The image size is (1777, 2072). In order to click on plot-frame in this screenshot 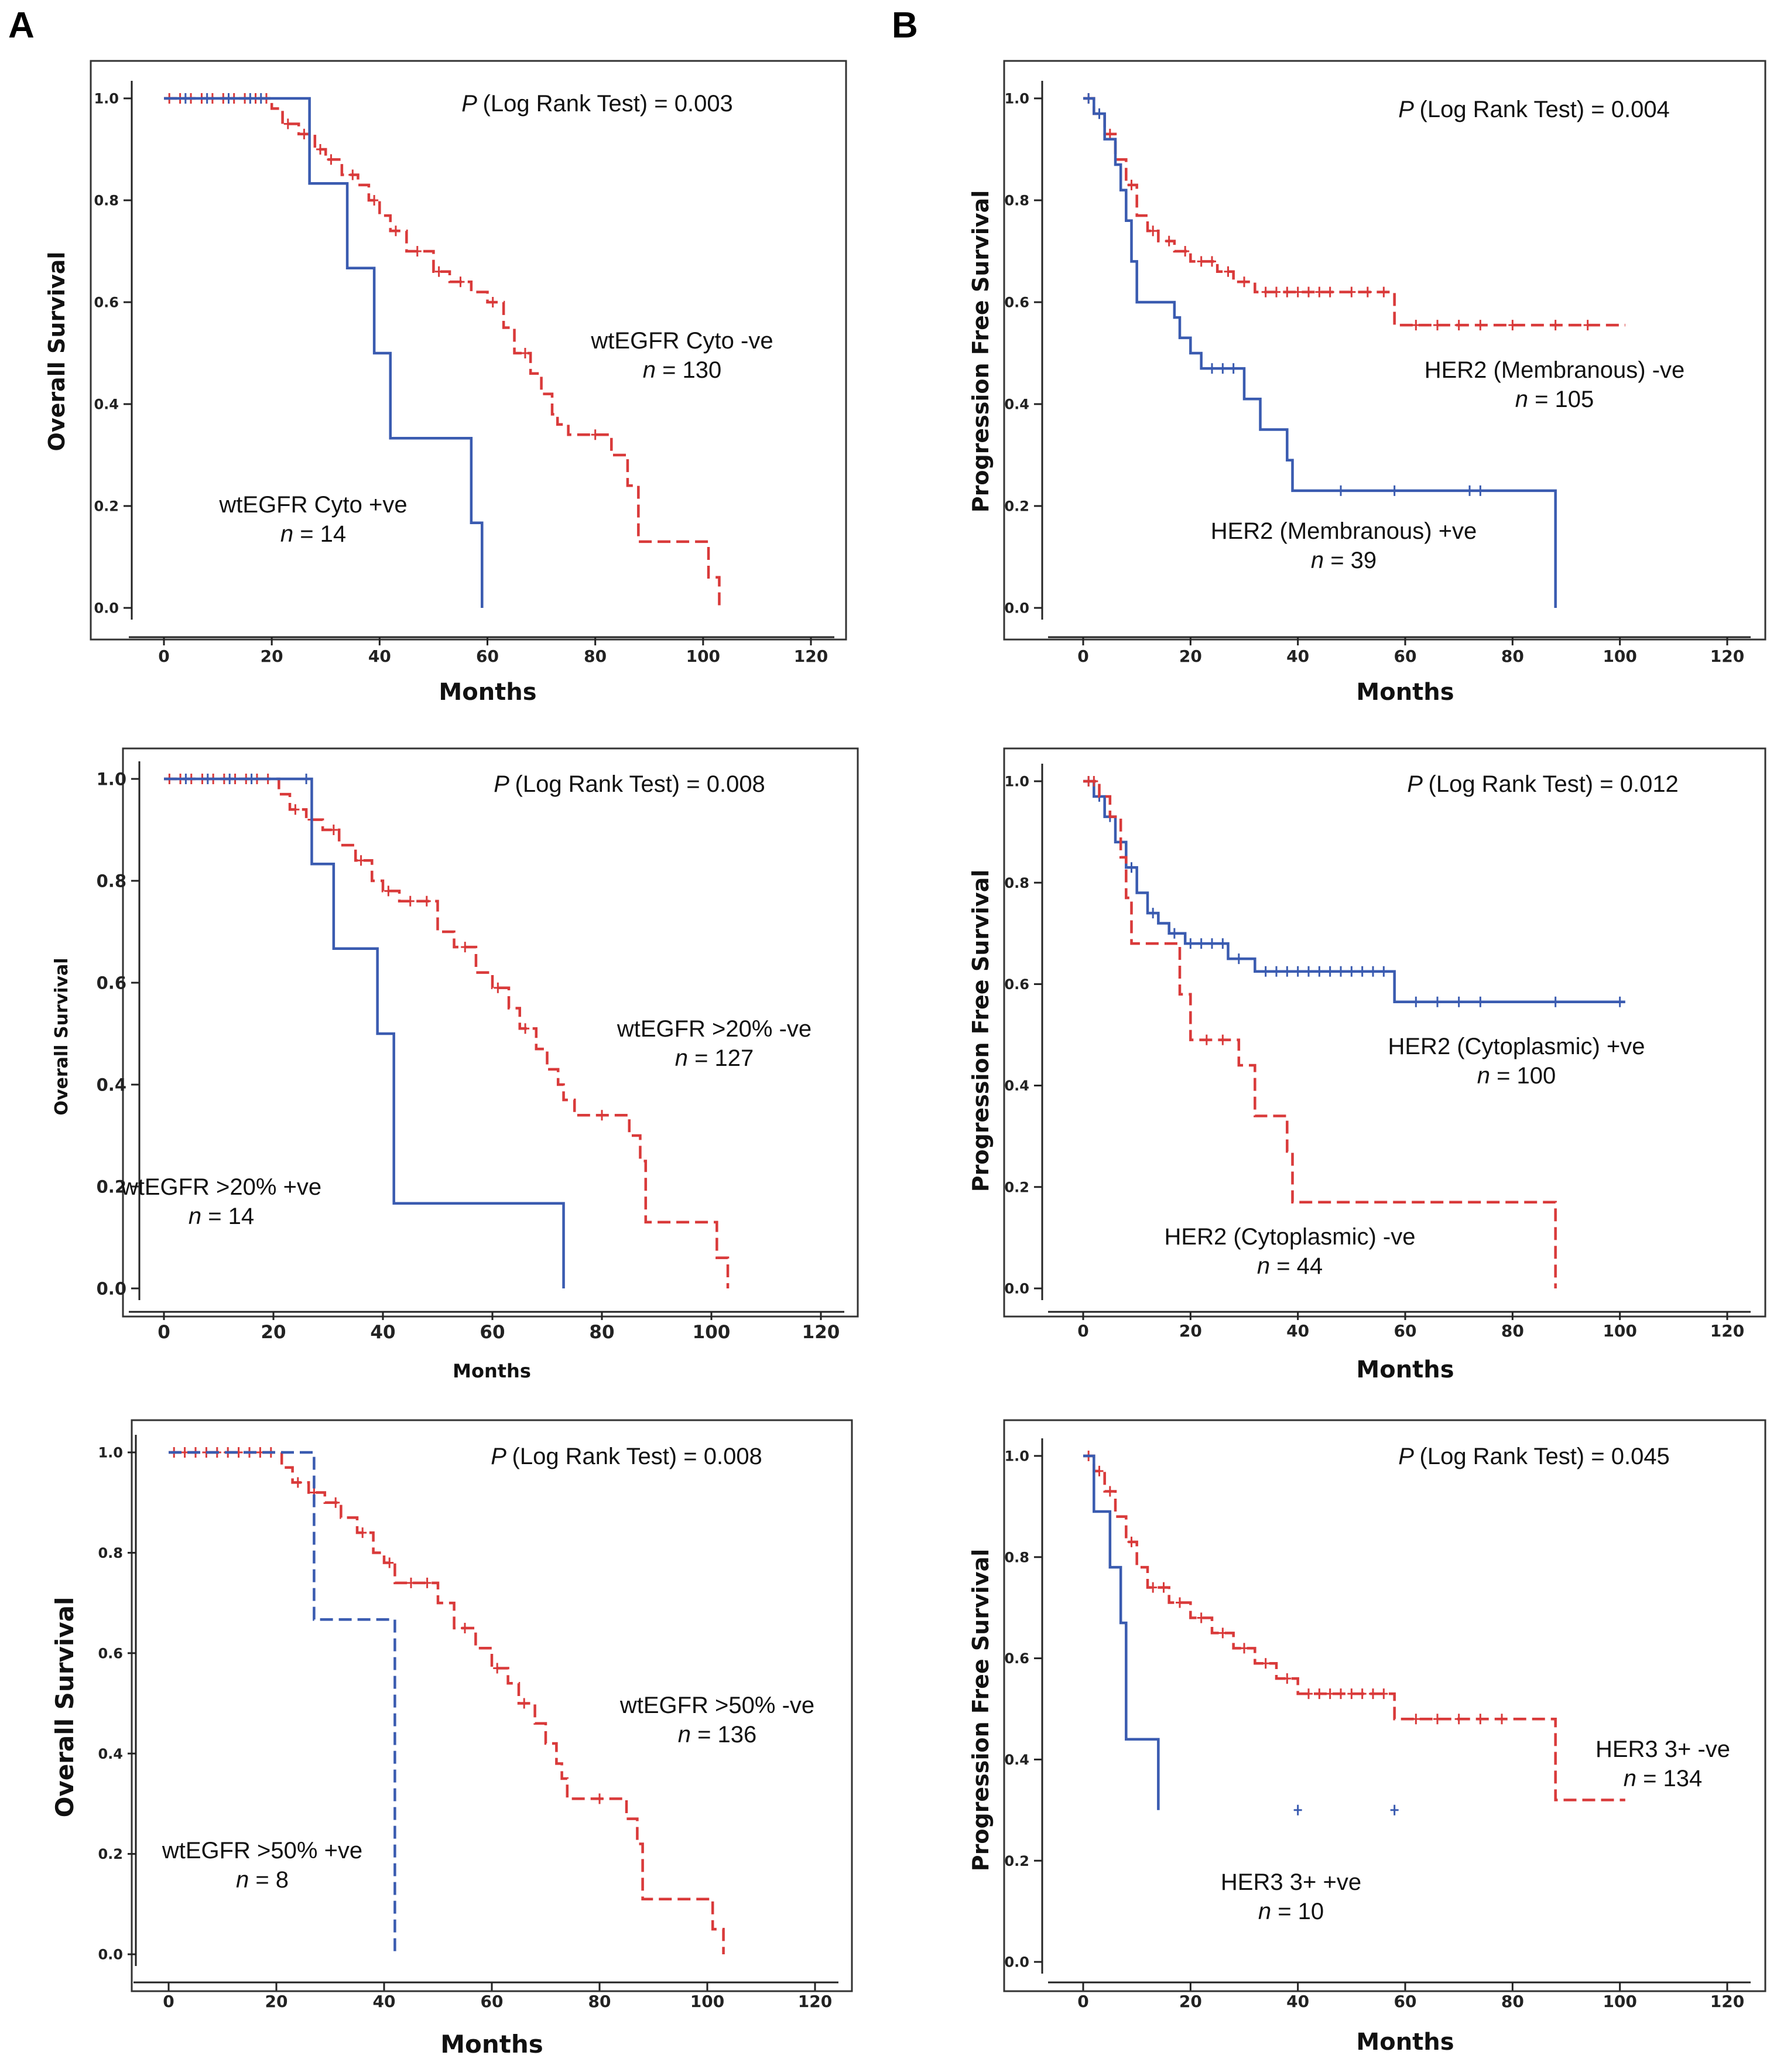, I will do `click(1384, 1032)`.